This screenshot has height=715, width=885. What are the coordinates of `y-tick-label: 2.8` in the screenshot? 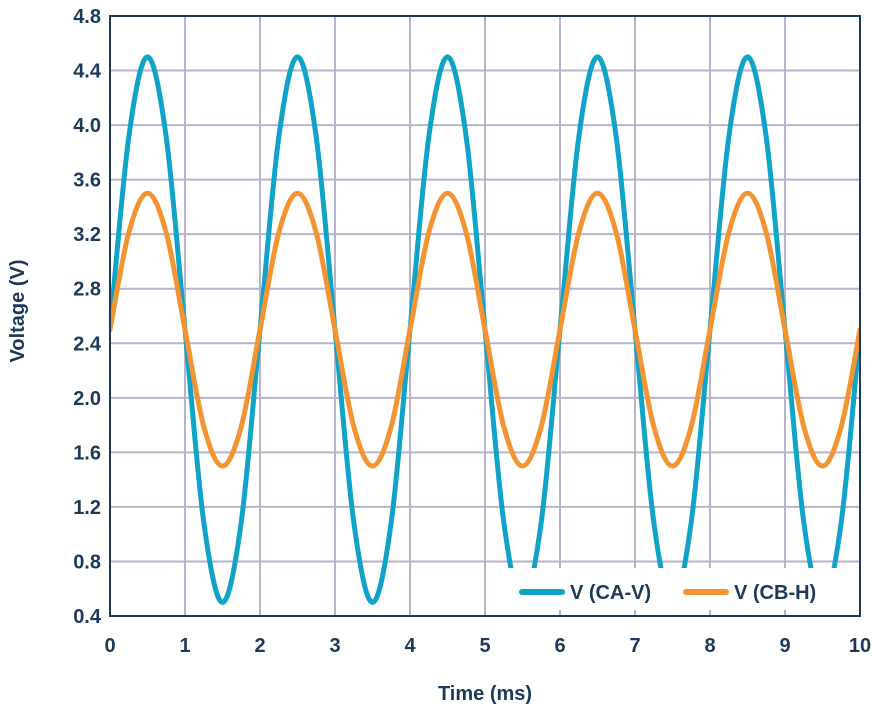 It's located at (87, 290).